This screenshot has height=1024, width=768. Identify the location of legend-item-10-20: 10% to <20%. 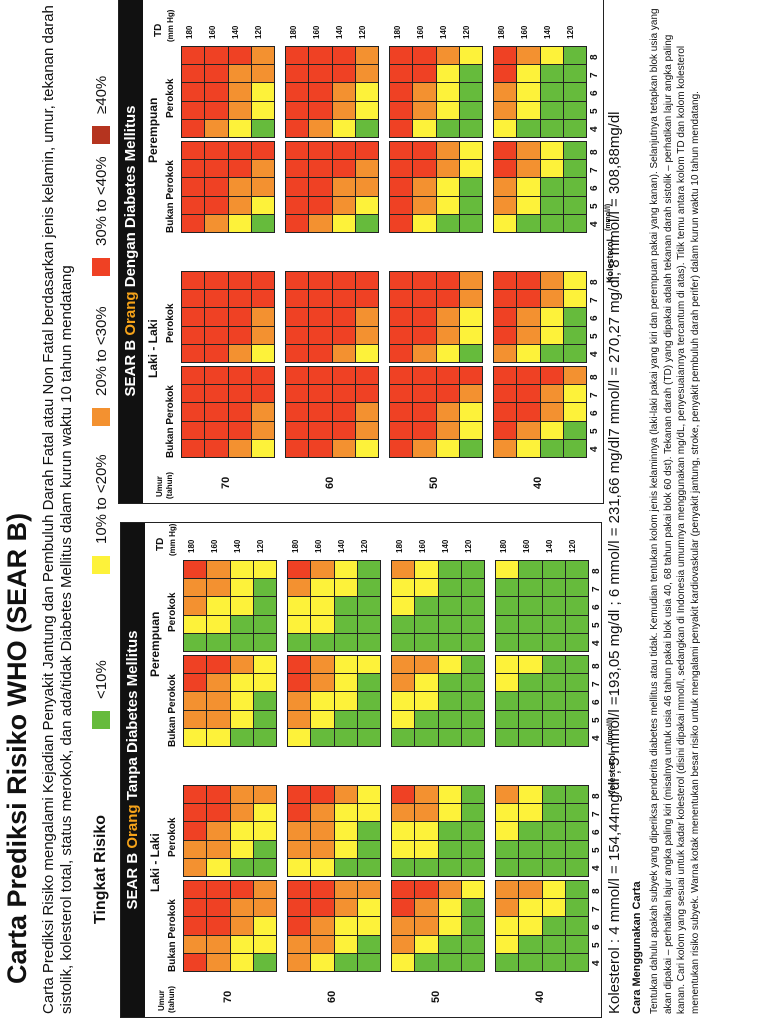
(101, 514).